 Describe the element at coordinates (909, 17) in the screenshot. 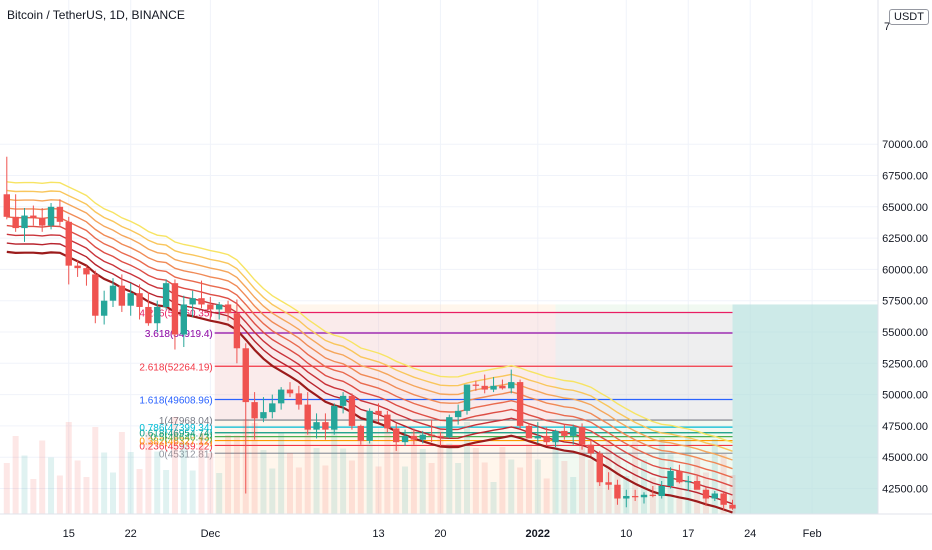

I see `currency-badge: USDT` at that location.